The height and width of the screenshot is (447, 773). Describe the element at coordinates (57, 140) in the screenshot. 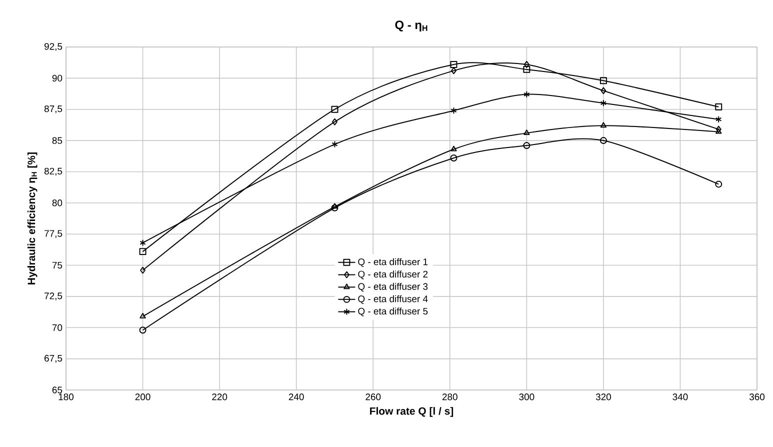

I see `y-tick-label: 85` at that location.